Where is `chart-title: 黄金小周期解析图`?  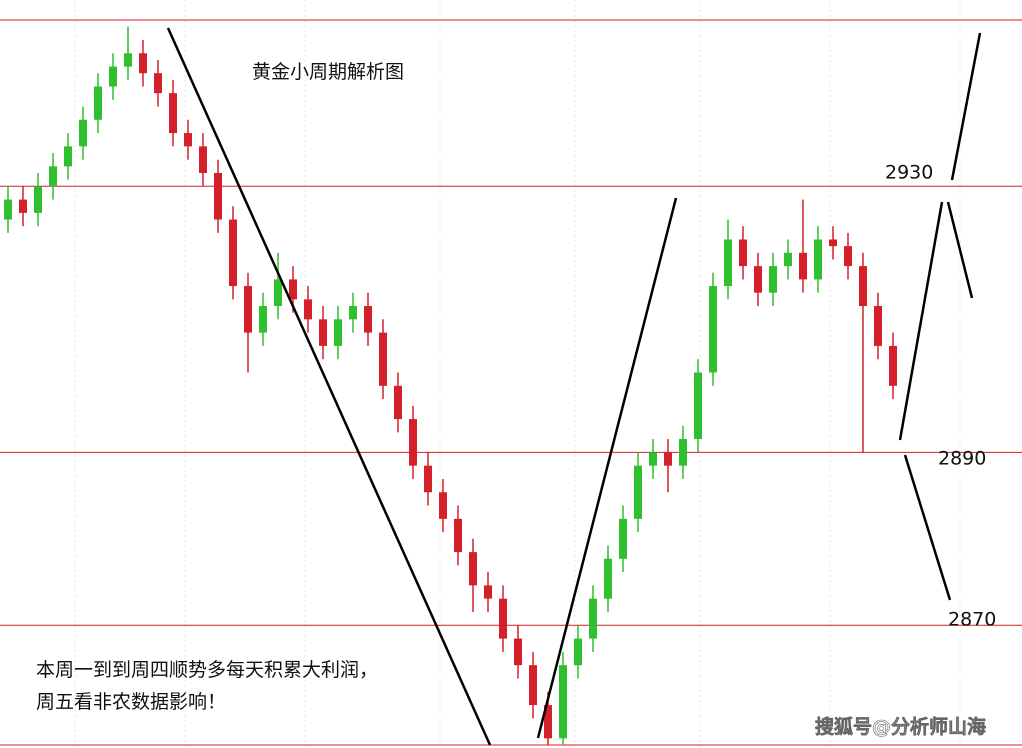
chart-title: 黄金小周期解析图 is located at coordinates (328, 72).